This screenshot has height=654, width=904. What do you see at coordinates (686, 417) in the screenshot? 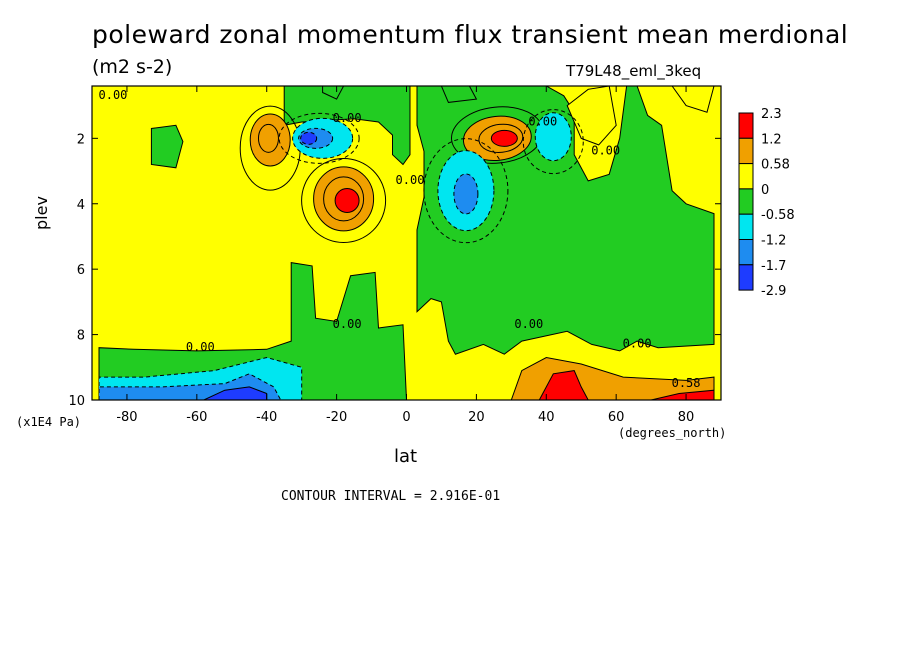
I see `x-tick-label: 80` at bounding box center [686, 417].